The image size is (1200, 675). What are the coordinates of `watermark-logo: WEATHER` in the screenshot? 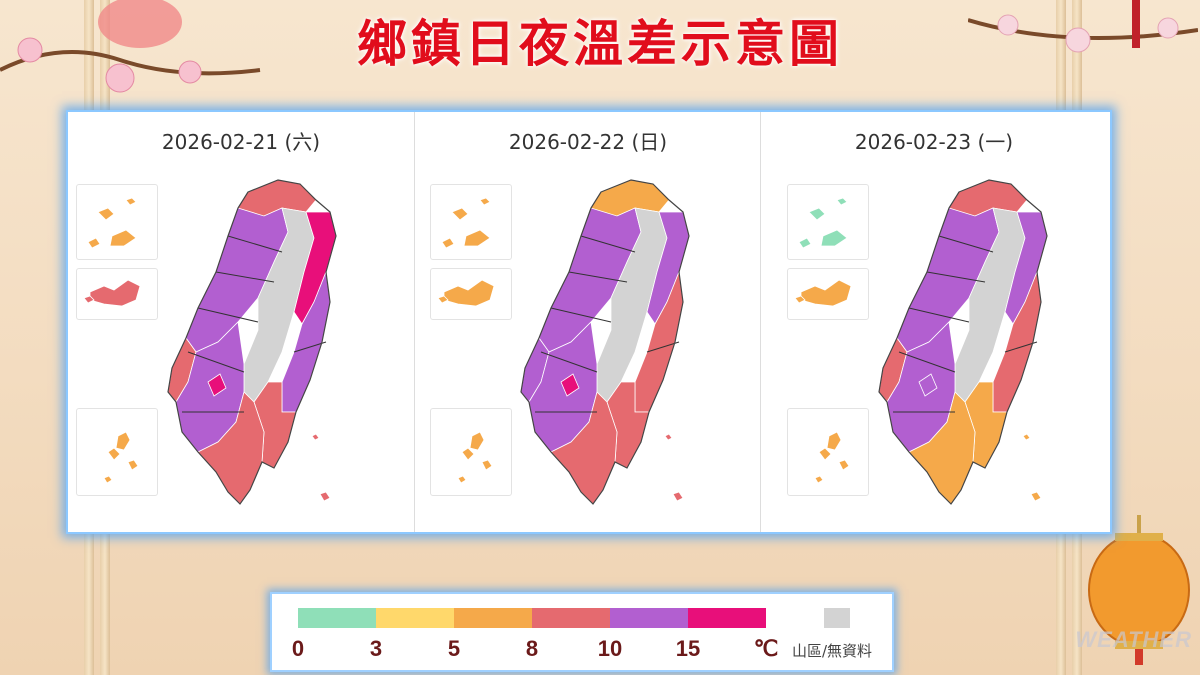 It's located at (1133, 639).